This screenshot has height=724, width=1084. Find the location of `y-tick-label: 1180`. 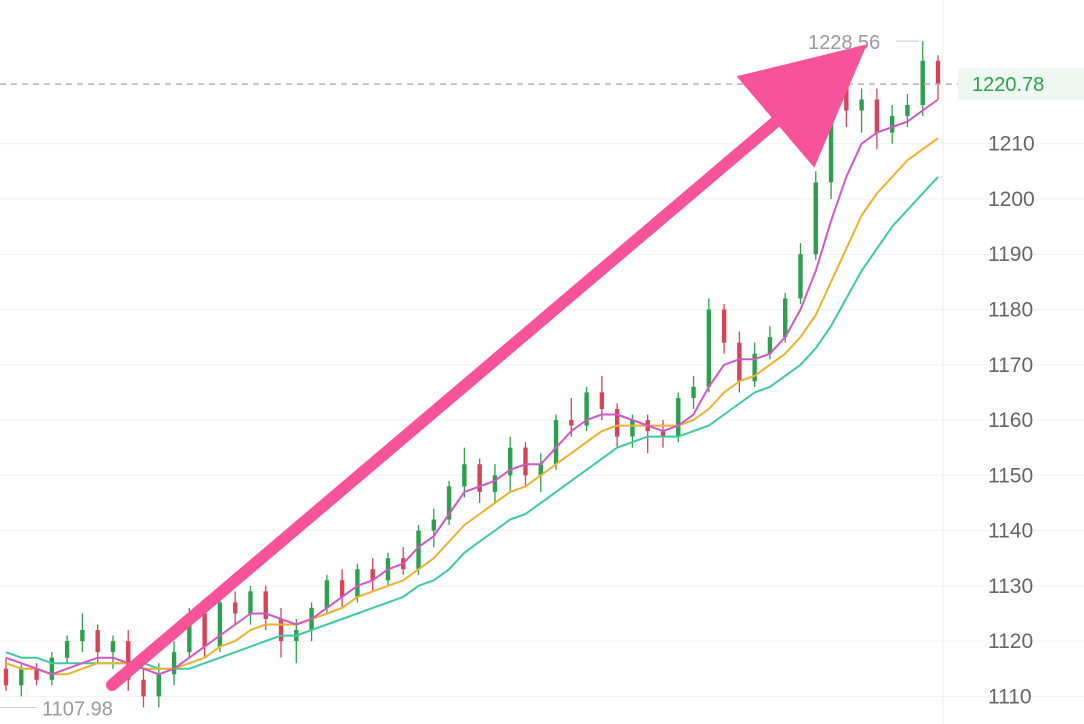

y-tick-label: 1180 is located at coordinates (1010, 309).